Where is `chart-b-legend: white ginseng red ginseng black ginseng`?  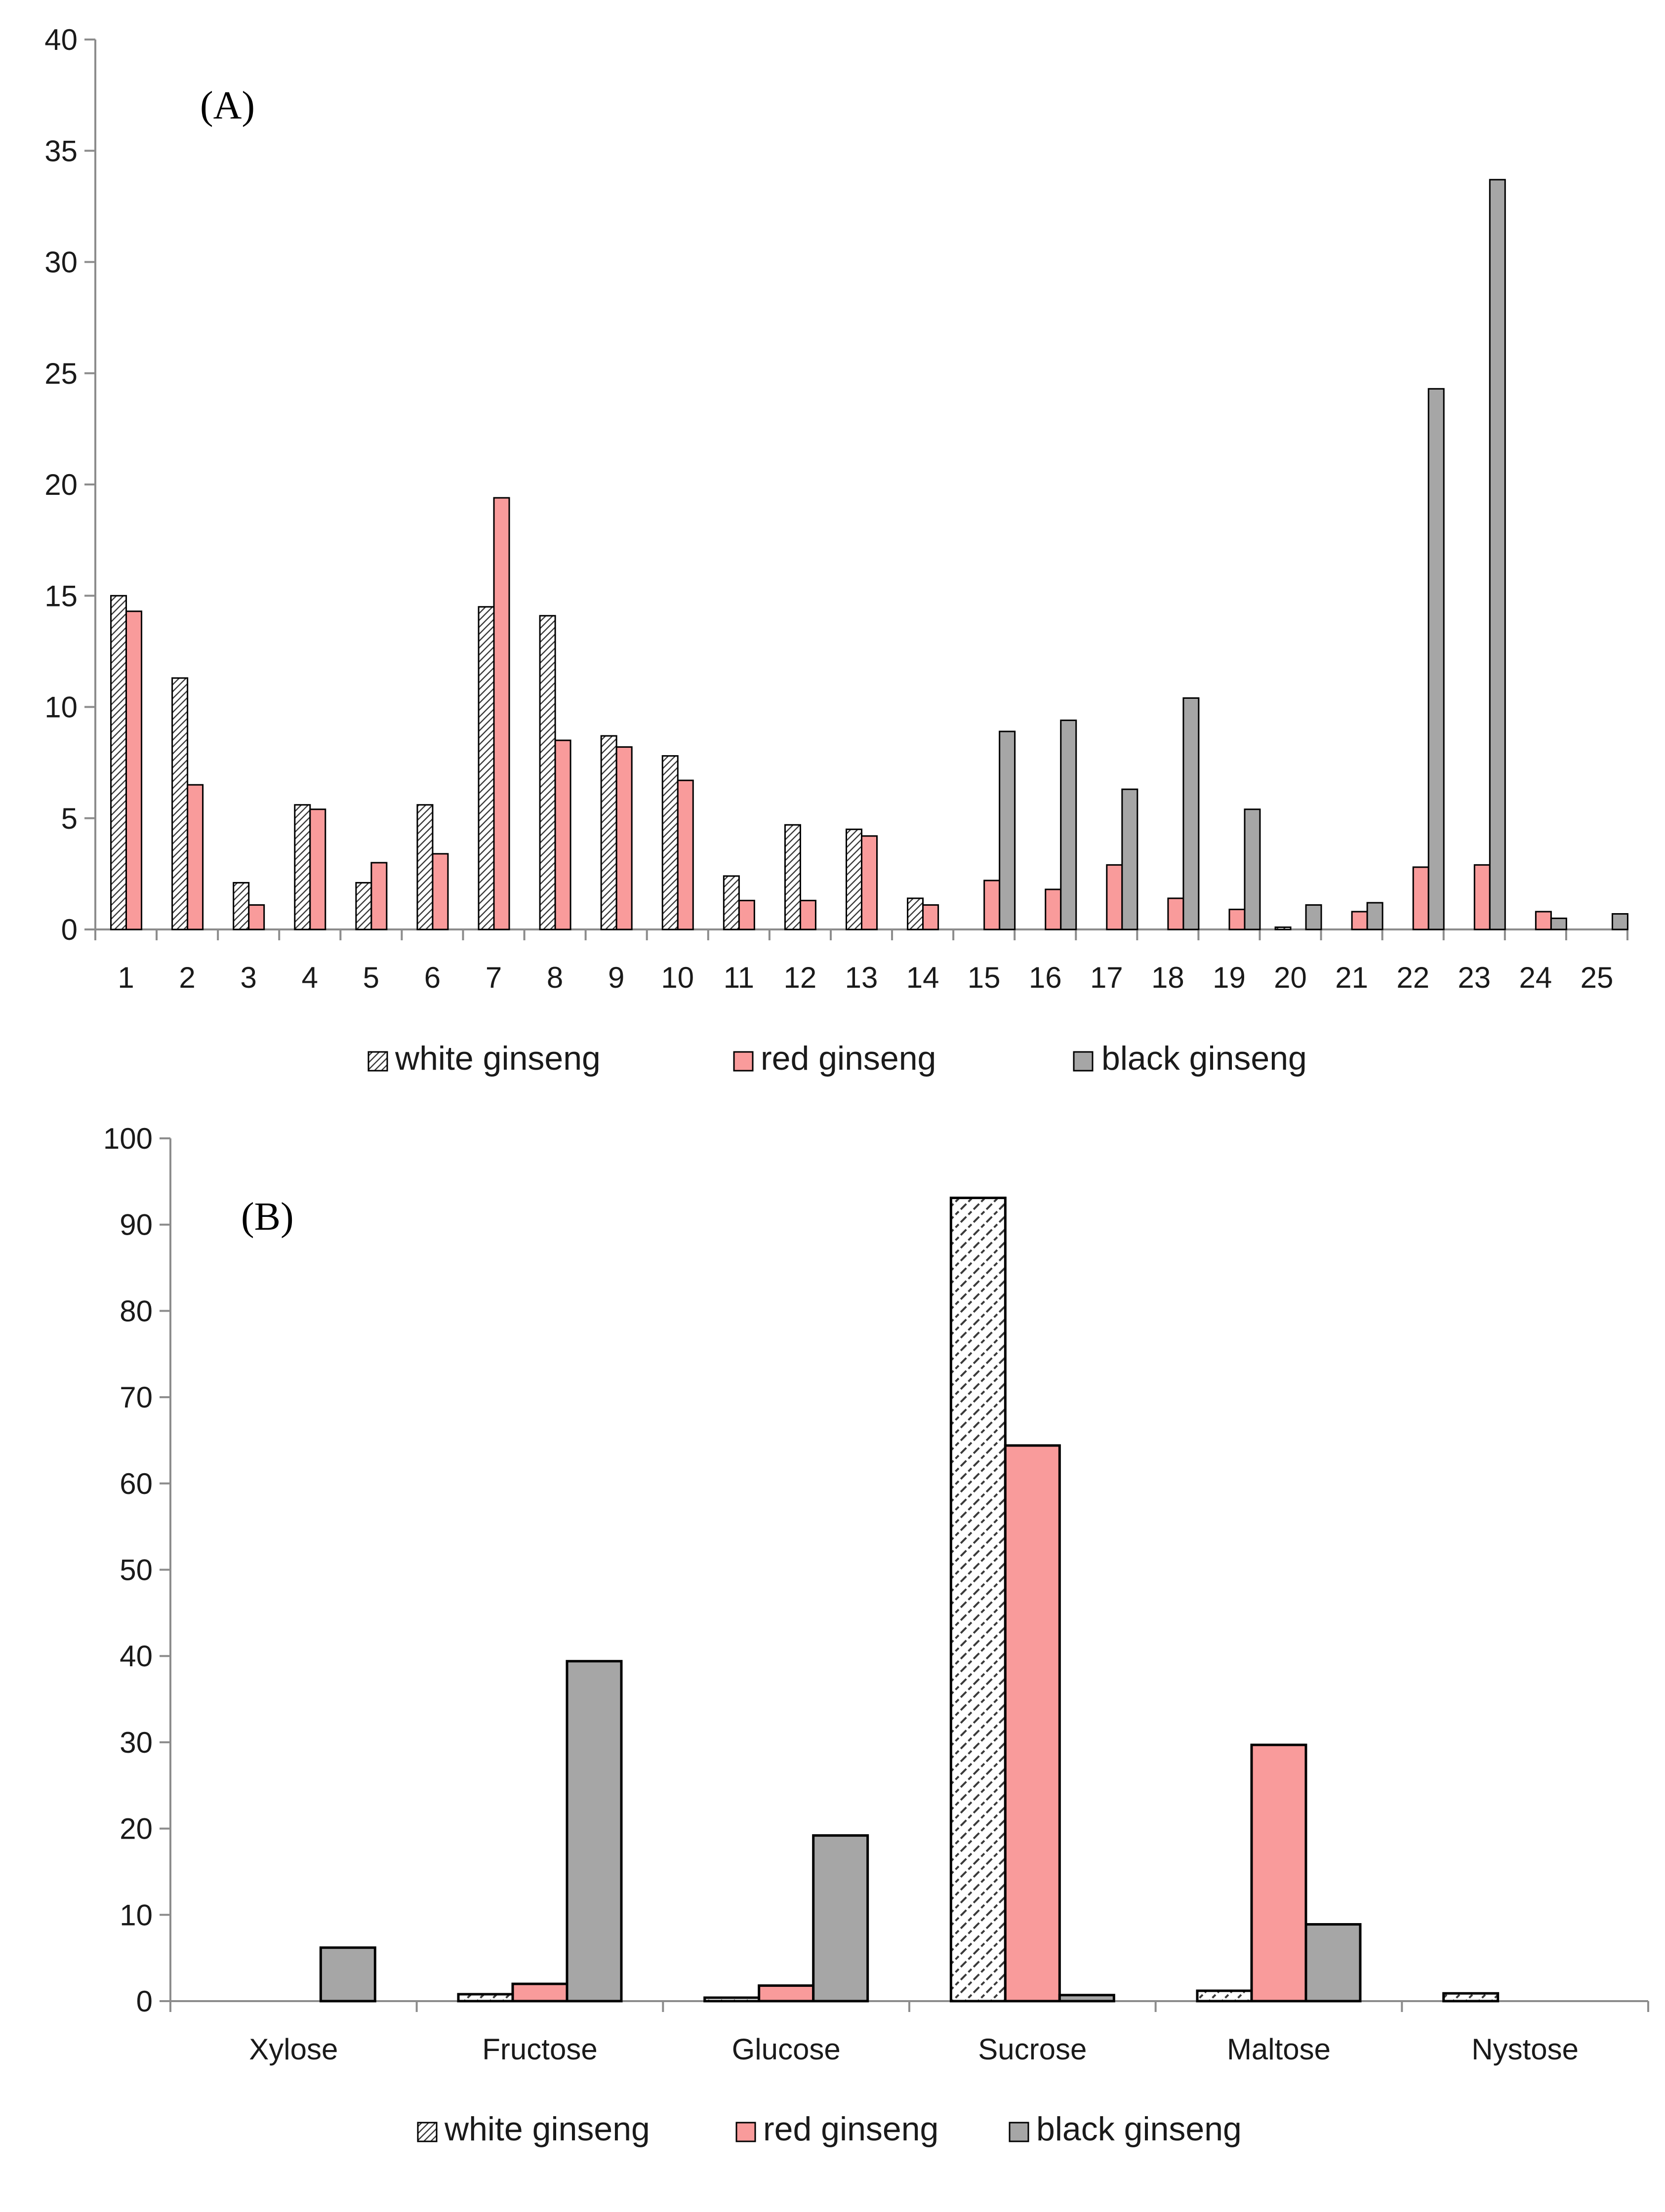
chart-b-legend: white ginseng red ginseng black ginseng is located at coordinates (829, 2129).